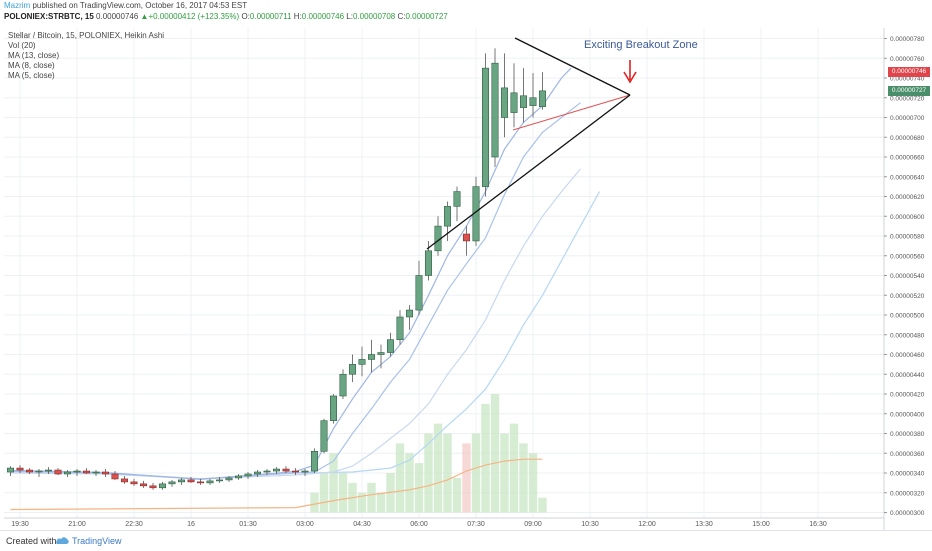 The height and width of the screenshot is (551, 932). Describe the element at coordinates (647, 524) in the screenshot. I see `time-axis-label: 12:00` at that location.